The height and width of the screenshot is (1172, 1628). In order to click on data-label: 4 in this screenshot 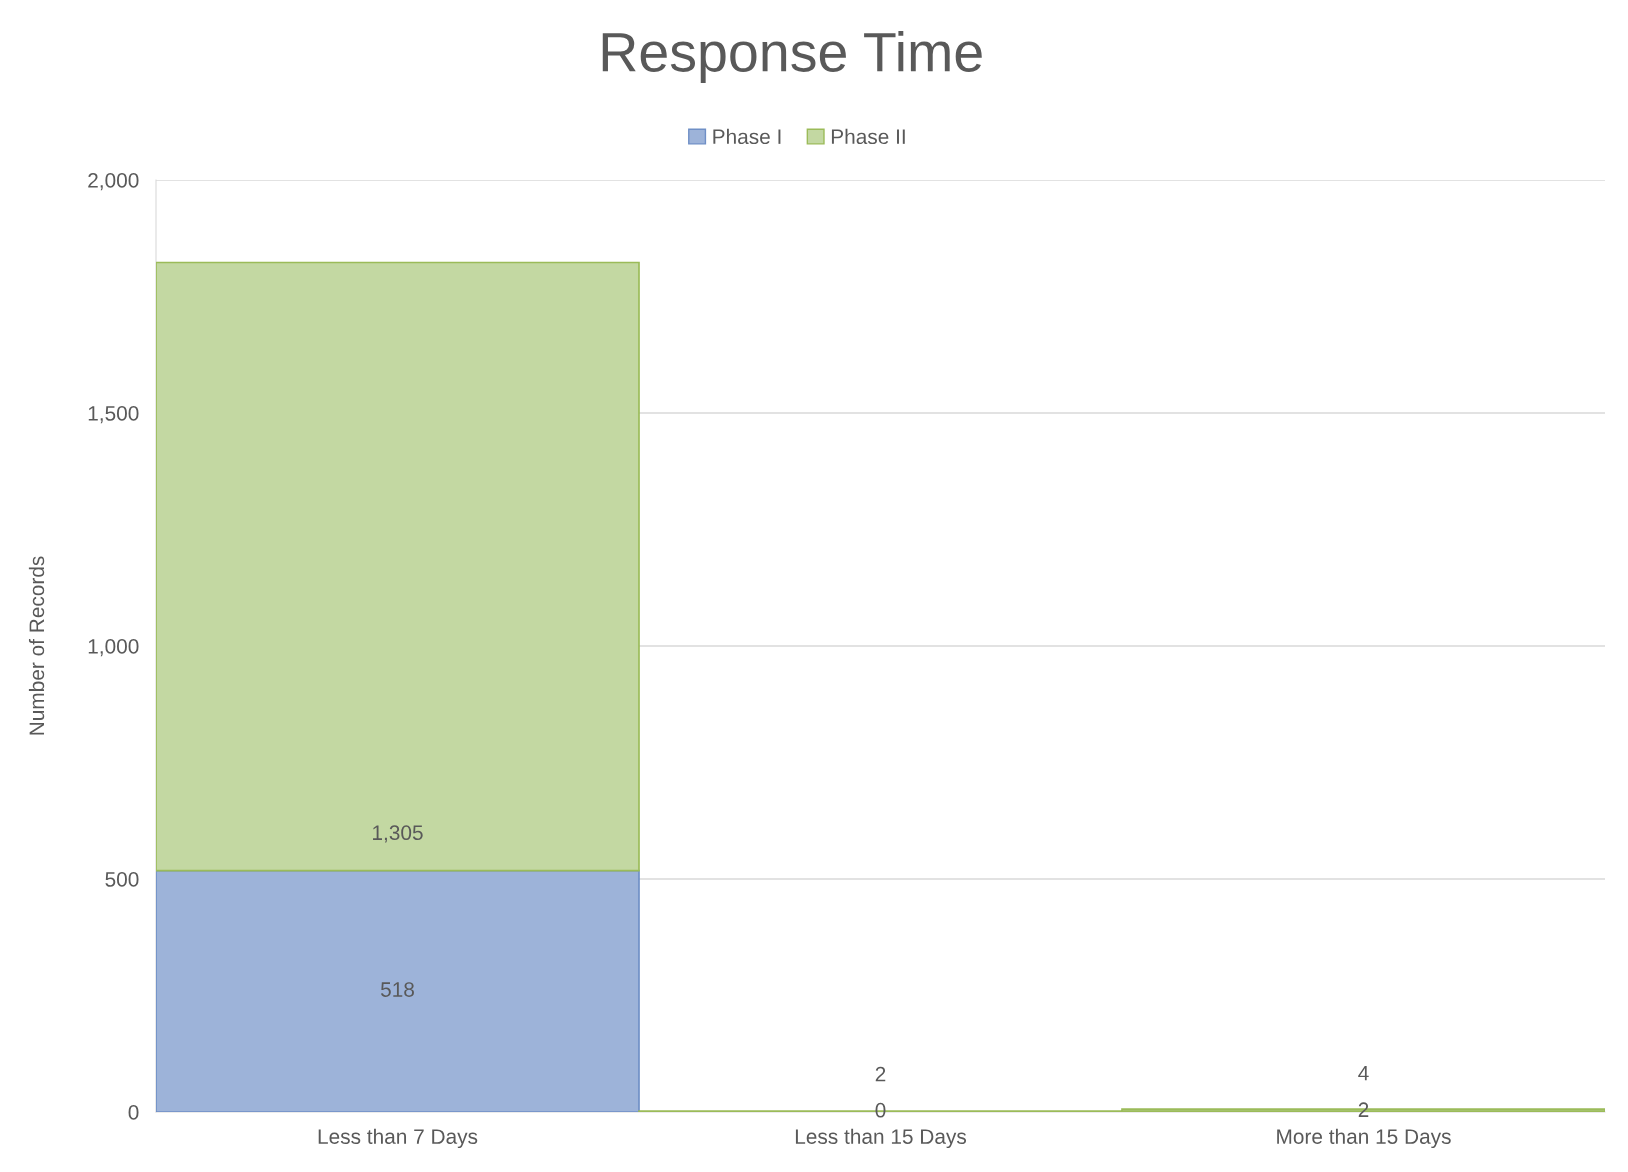, I will do `click(1363, 1073)`.